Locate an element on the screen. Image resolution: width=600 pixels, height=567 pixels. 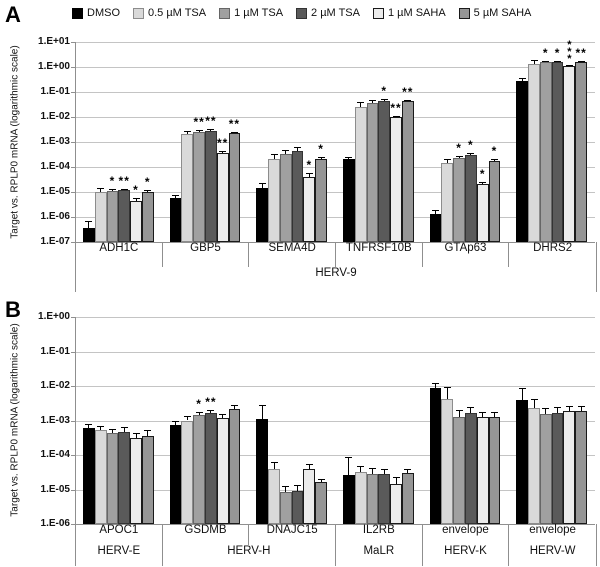
y-tick-label: 1.E-01 is located at coordinates (55, 351).